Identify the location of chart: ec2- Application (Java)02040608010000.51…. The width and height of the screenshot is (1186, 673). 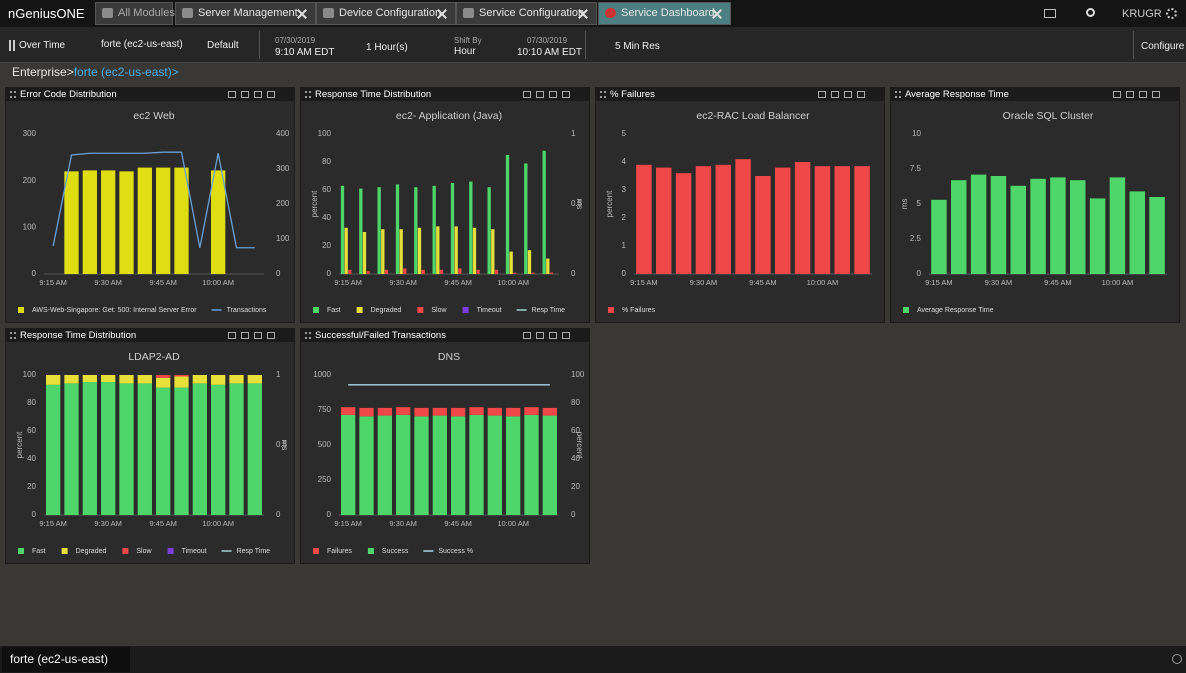
(446, 213).